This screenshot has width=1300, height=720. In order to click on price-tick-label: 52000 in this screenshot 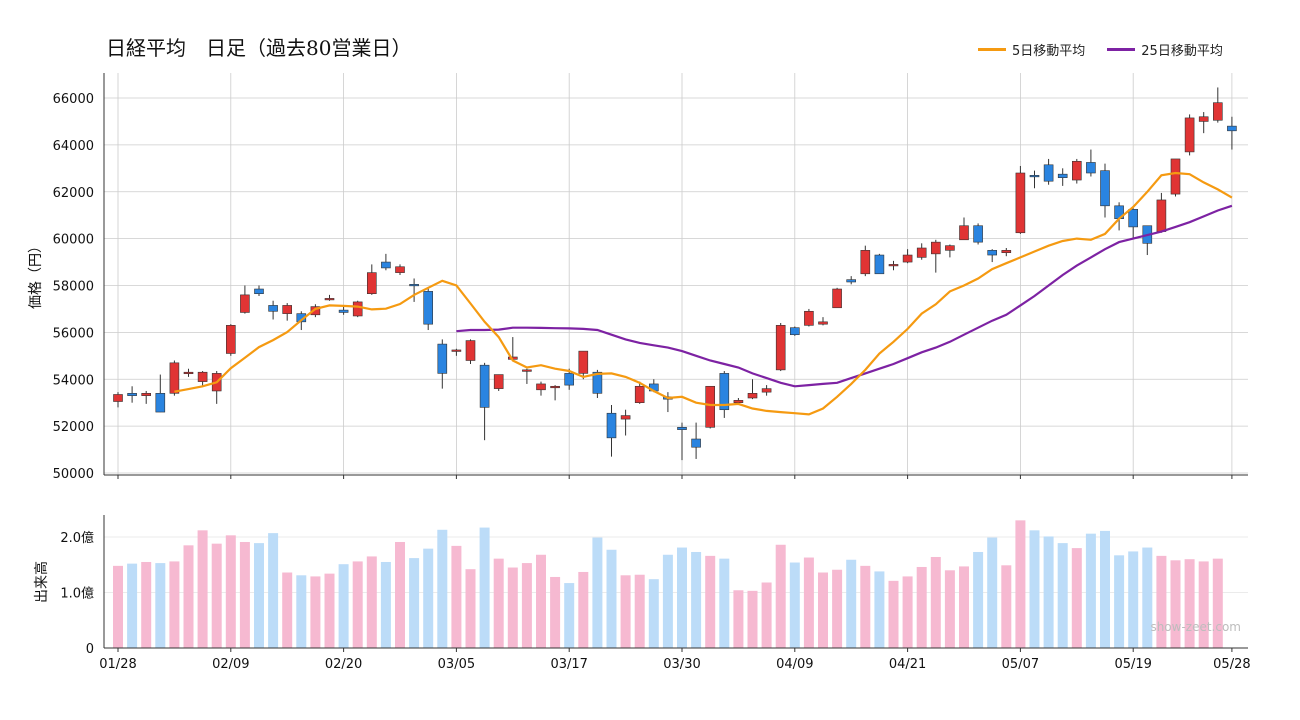, I will do `click(73, 427)`.